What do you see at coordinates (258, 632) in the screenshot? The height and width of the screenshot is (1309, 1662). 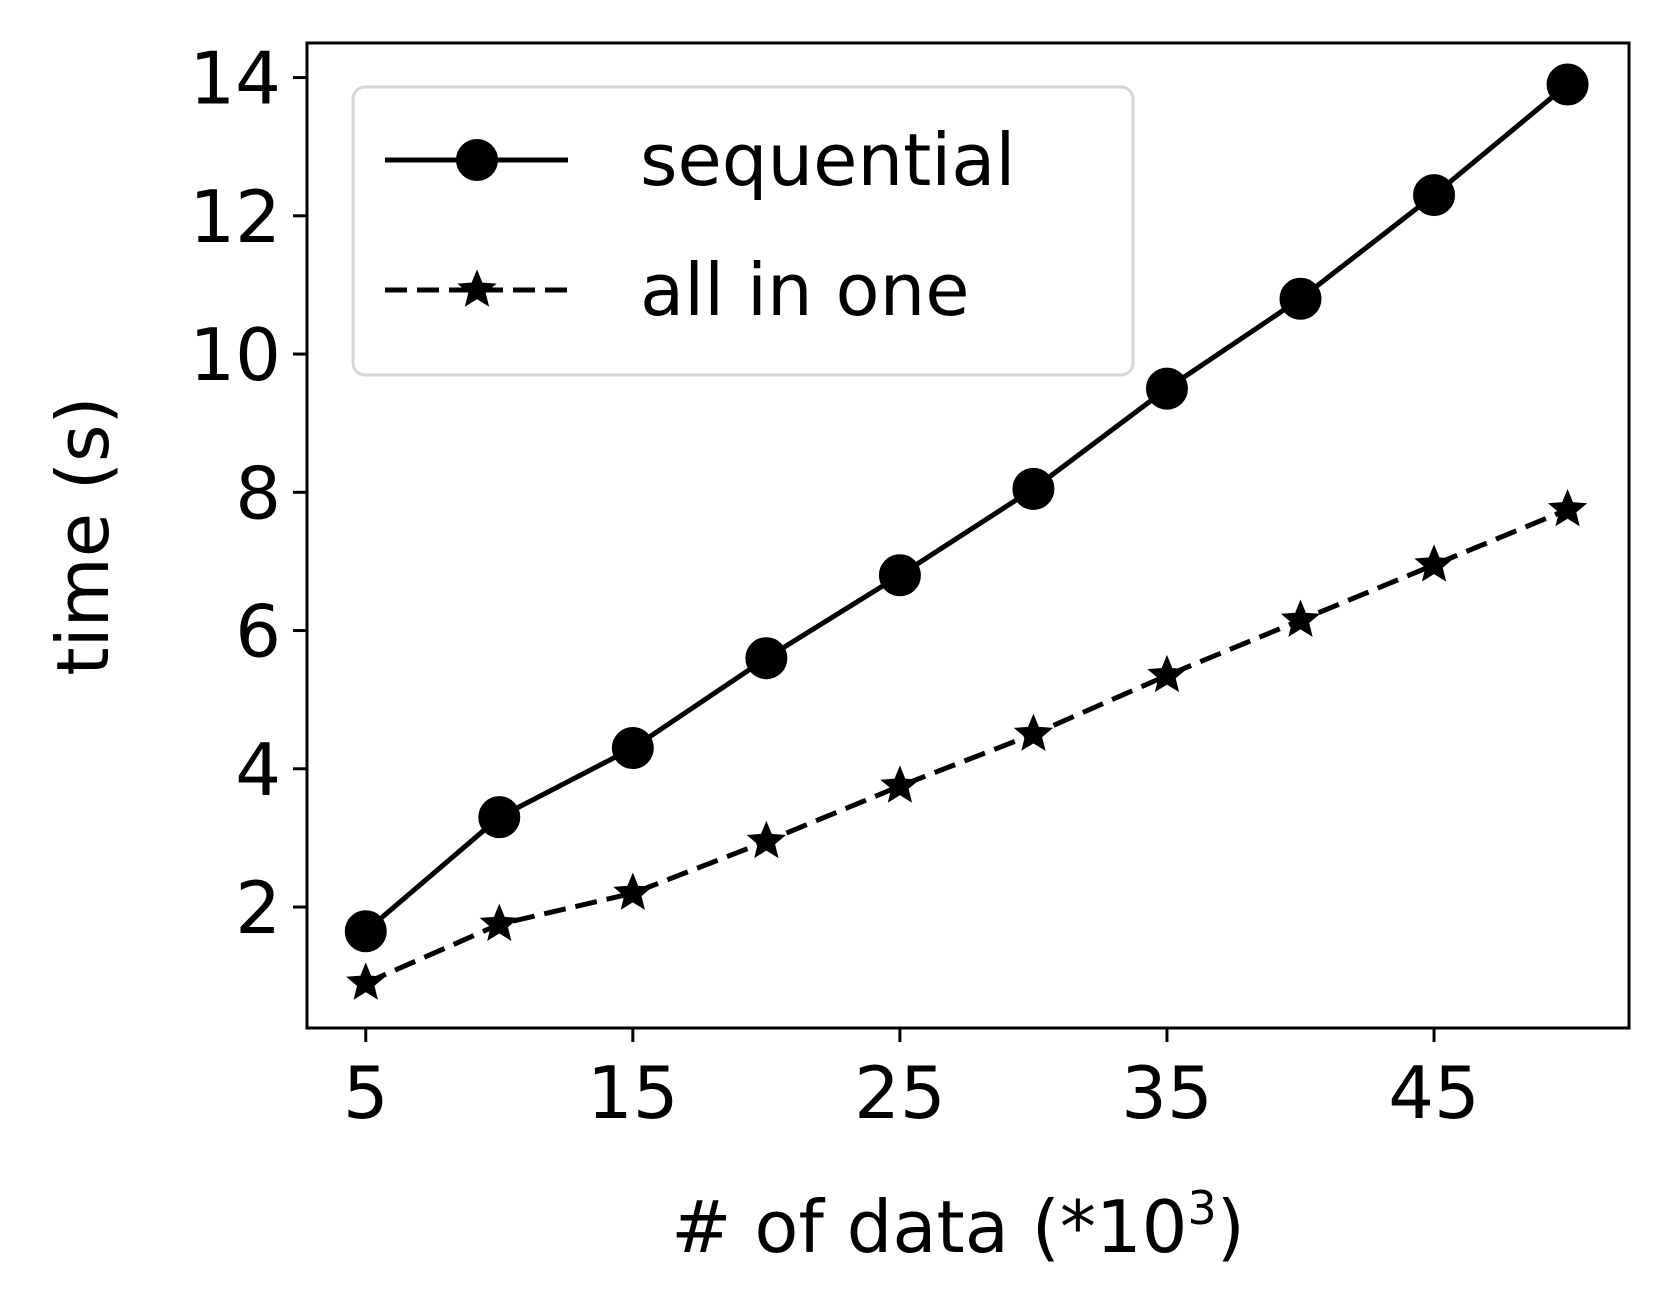 I see `y-tick-label: 6` at bounding box center [258, 632].